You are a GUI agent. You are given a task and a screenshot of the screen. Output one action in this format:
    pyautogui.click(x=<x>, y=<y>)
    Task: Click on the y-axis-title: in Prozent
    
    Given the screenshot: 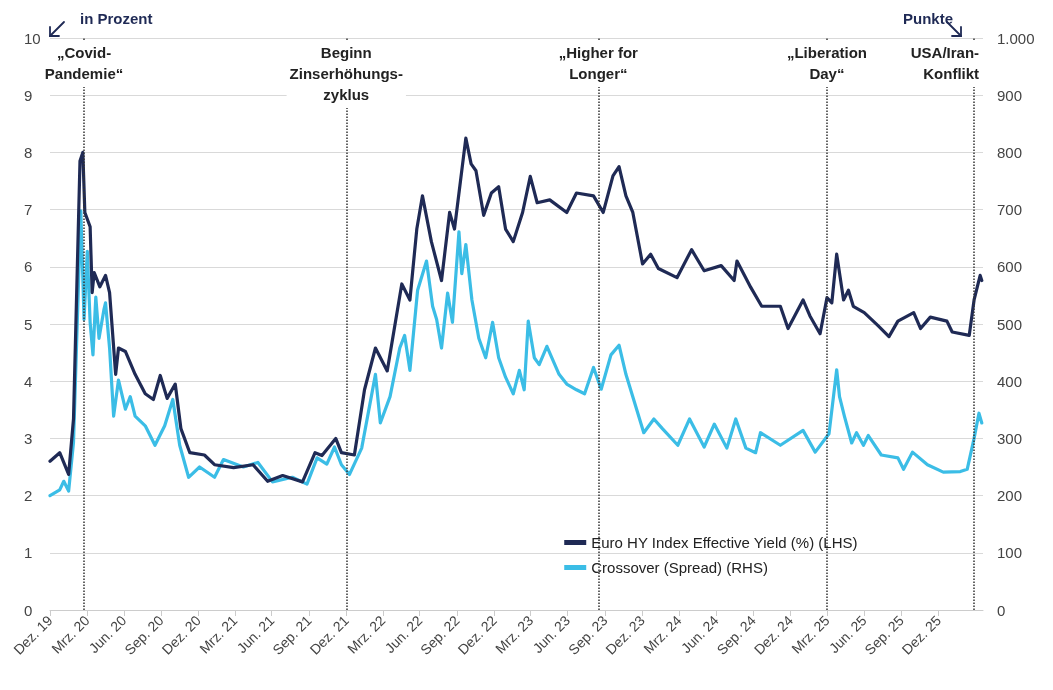 What is the action you would take?
    pyautogui.click(x=116, y=18)
    